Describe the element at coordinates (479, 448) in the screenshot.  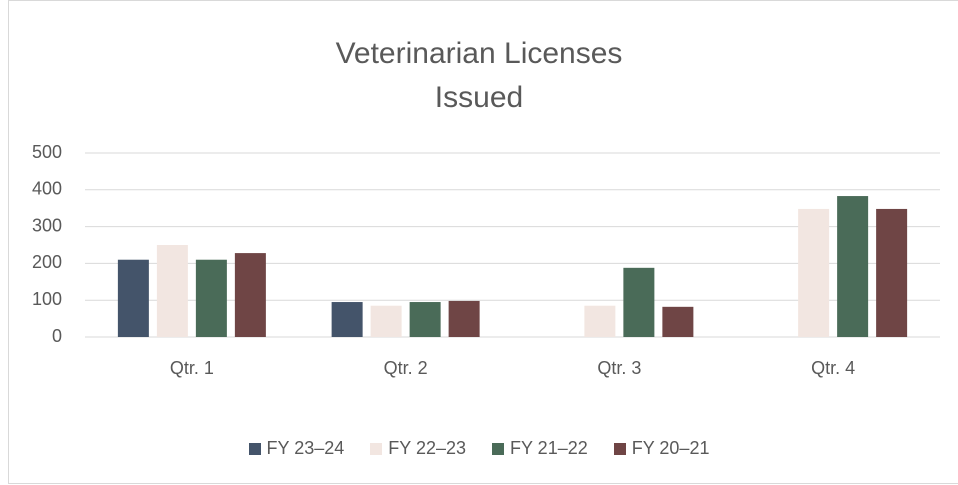
I see `legend: FY 23–24 FY 22–23 FY 21–22 FY 20–21` at that location.